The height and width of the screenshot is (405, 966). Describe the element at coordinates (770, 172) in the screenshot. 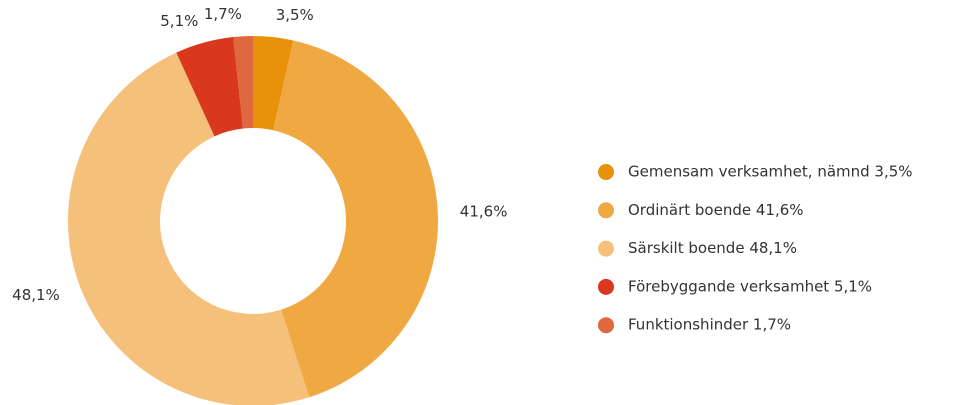

I see `legend-label: Gemensam verksamhet, nämnd 3,5%` at that location.